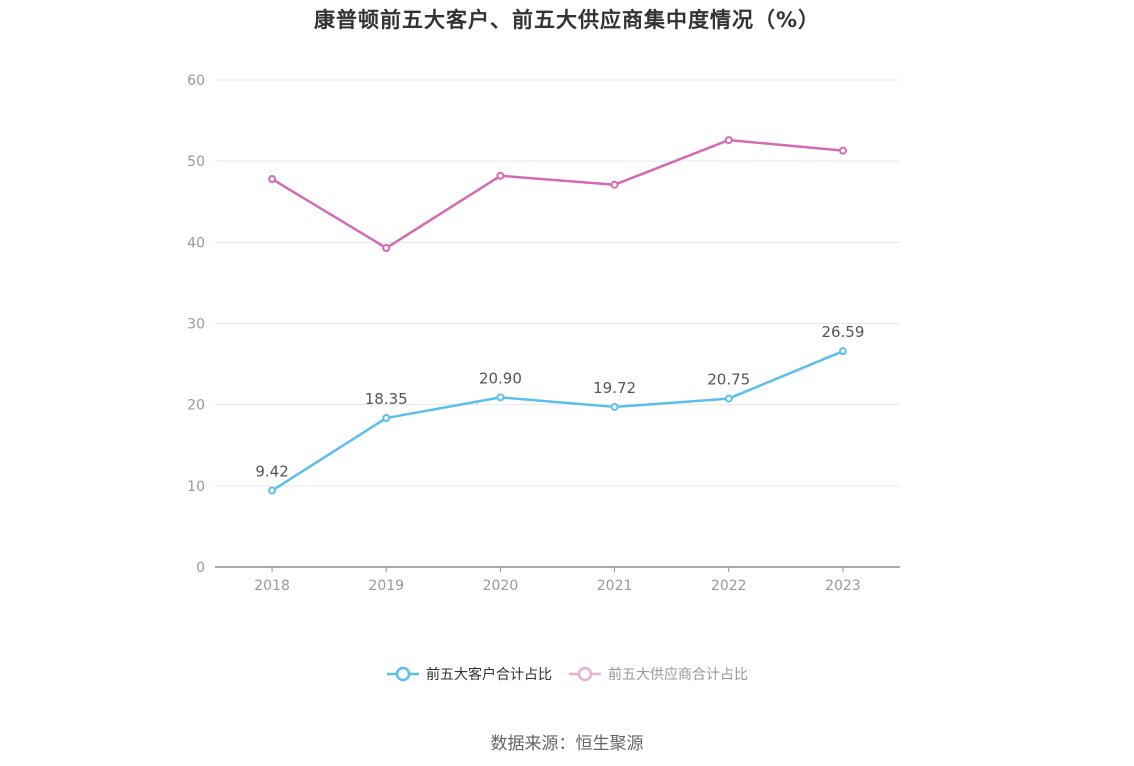  I want to click on label-layer: 9.42 18.35 20.90 19.72 20.75 26.59, so click(559, 401).